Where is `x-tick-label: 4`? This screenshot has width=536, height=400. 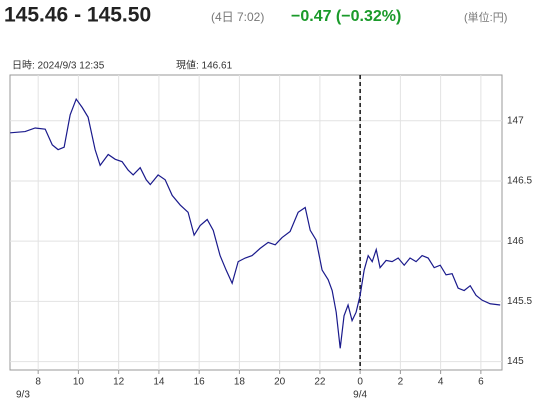 x-tick-label: 4 is located at coordinates (441, 382).